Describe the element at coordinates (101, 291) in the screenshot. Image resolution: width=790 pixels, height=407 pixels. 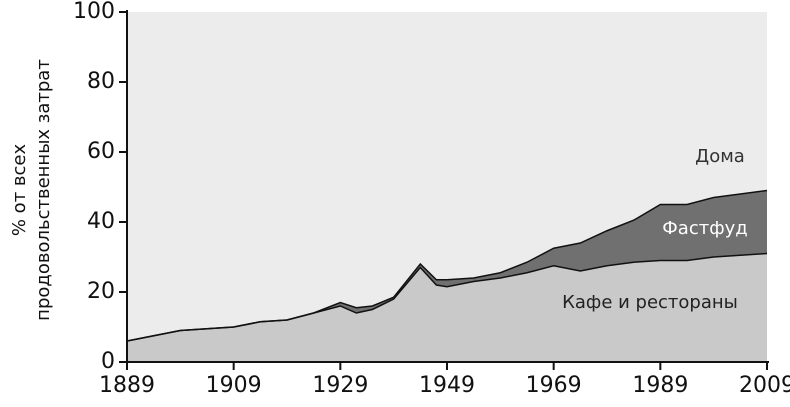
I see `y-tick-label: 20` at that location.